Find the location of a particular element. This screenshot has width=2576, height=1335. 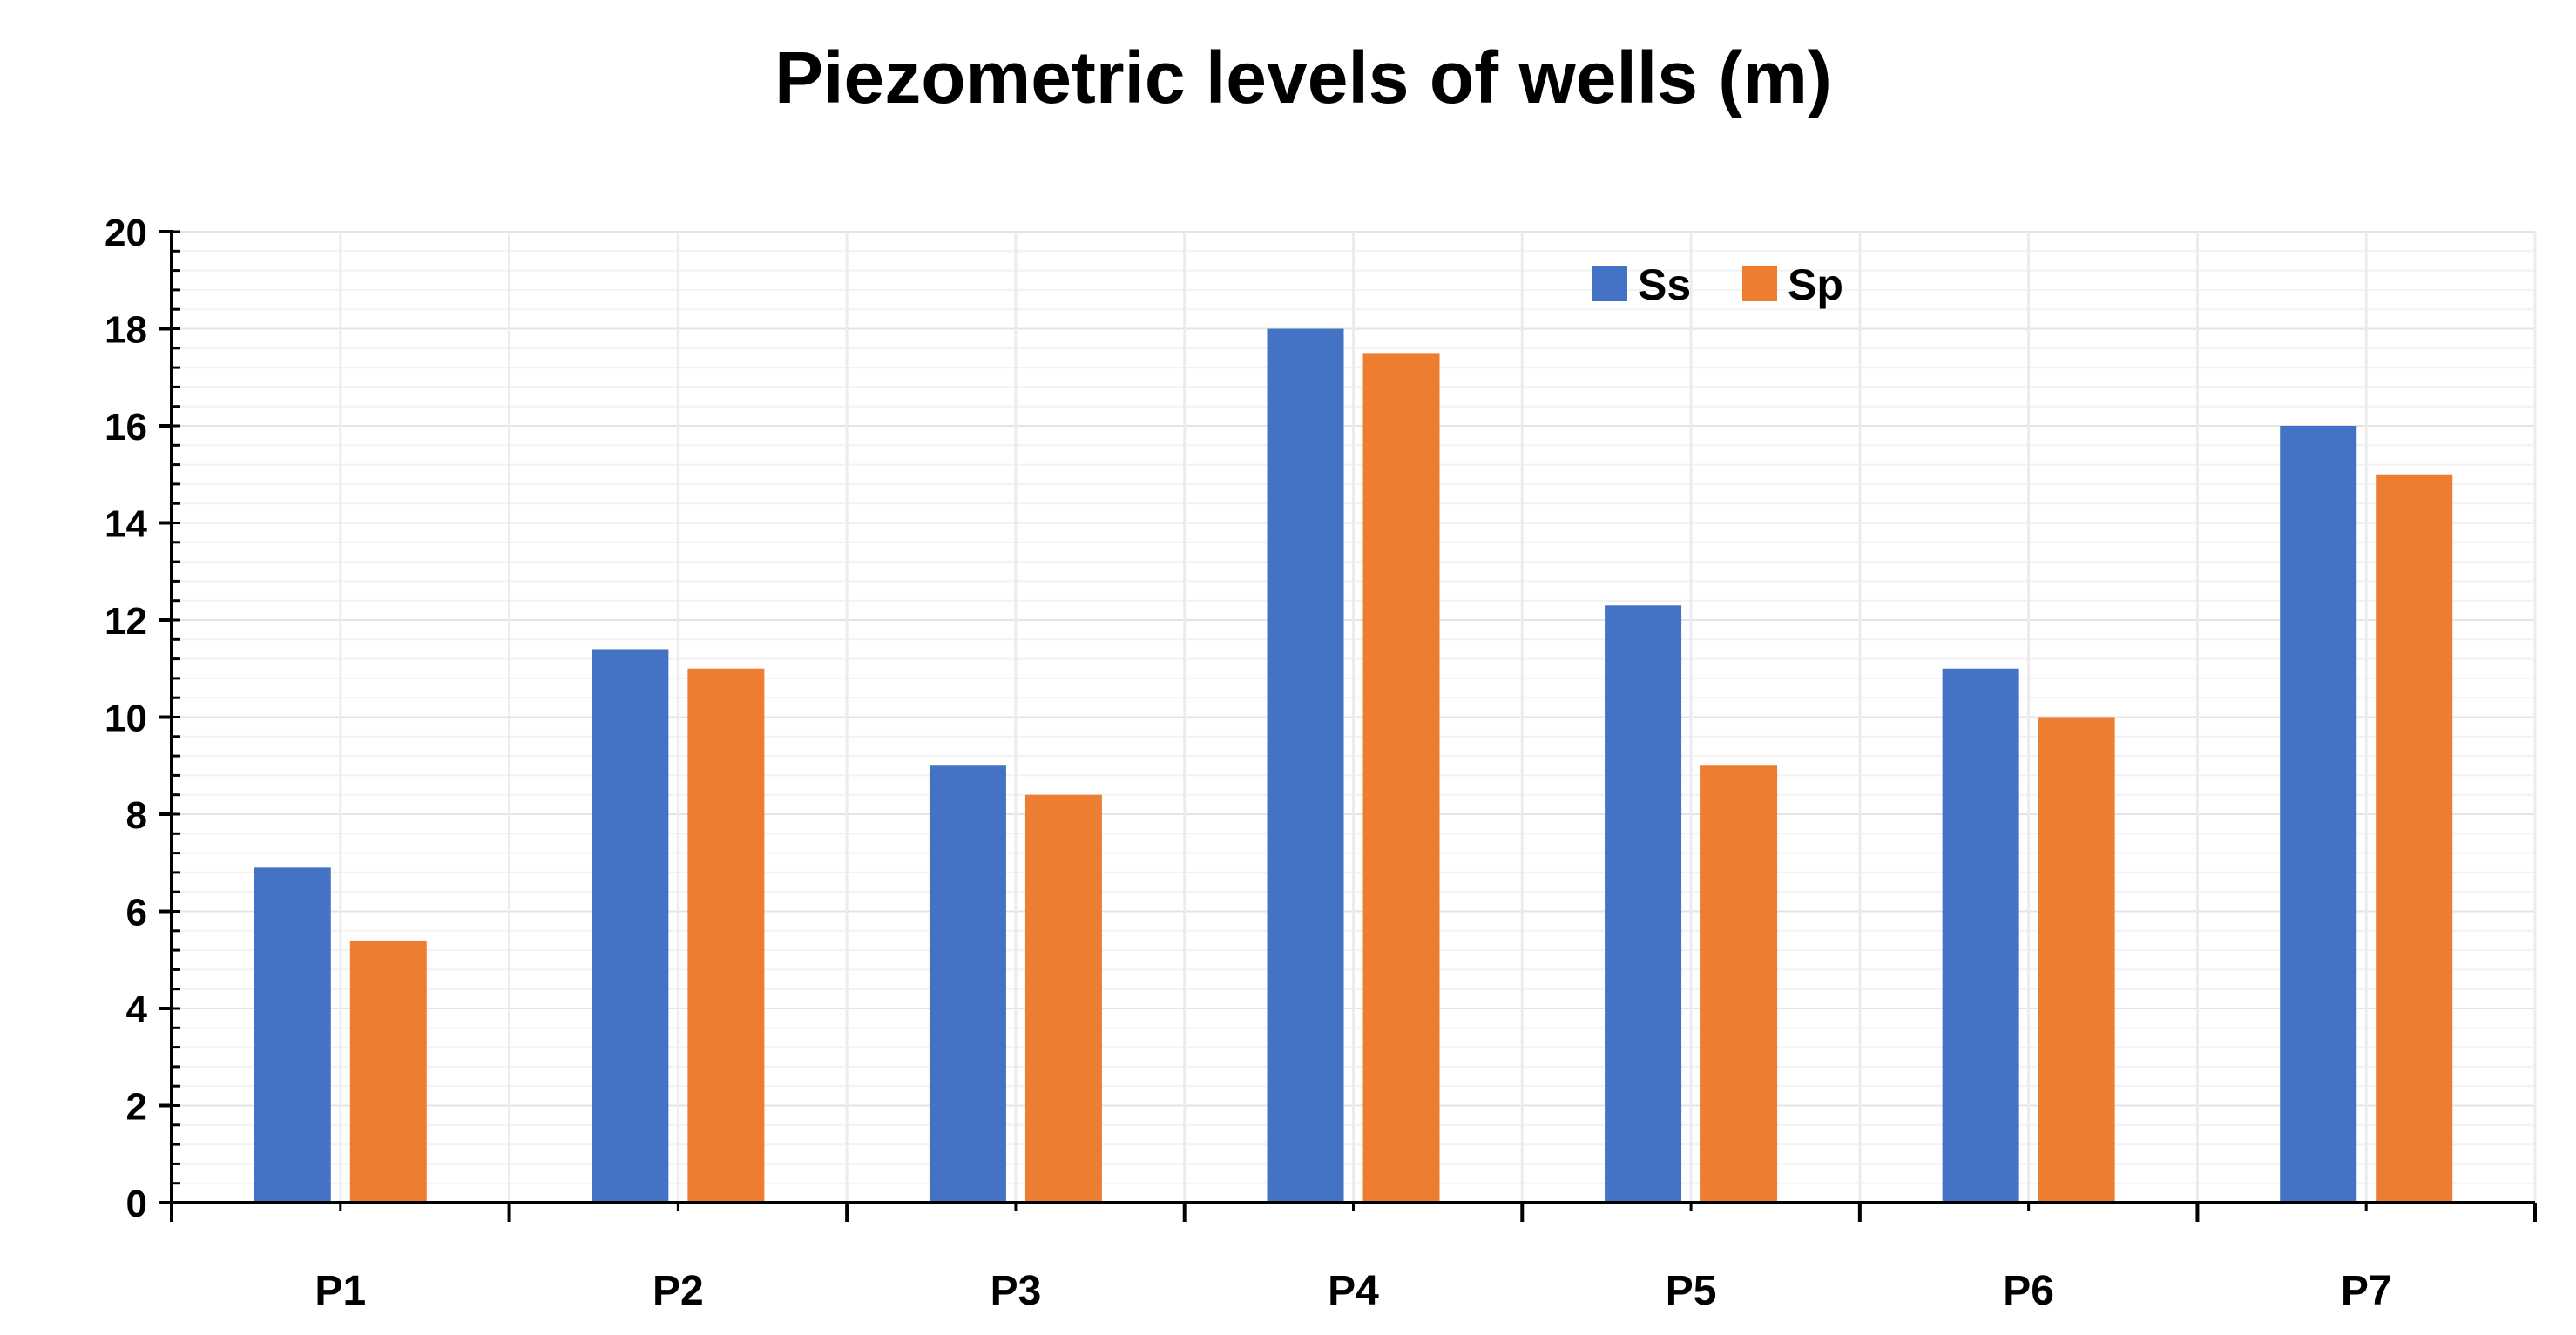

bar-ss-p6 is located at coordinates (1980, 935).